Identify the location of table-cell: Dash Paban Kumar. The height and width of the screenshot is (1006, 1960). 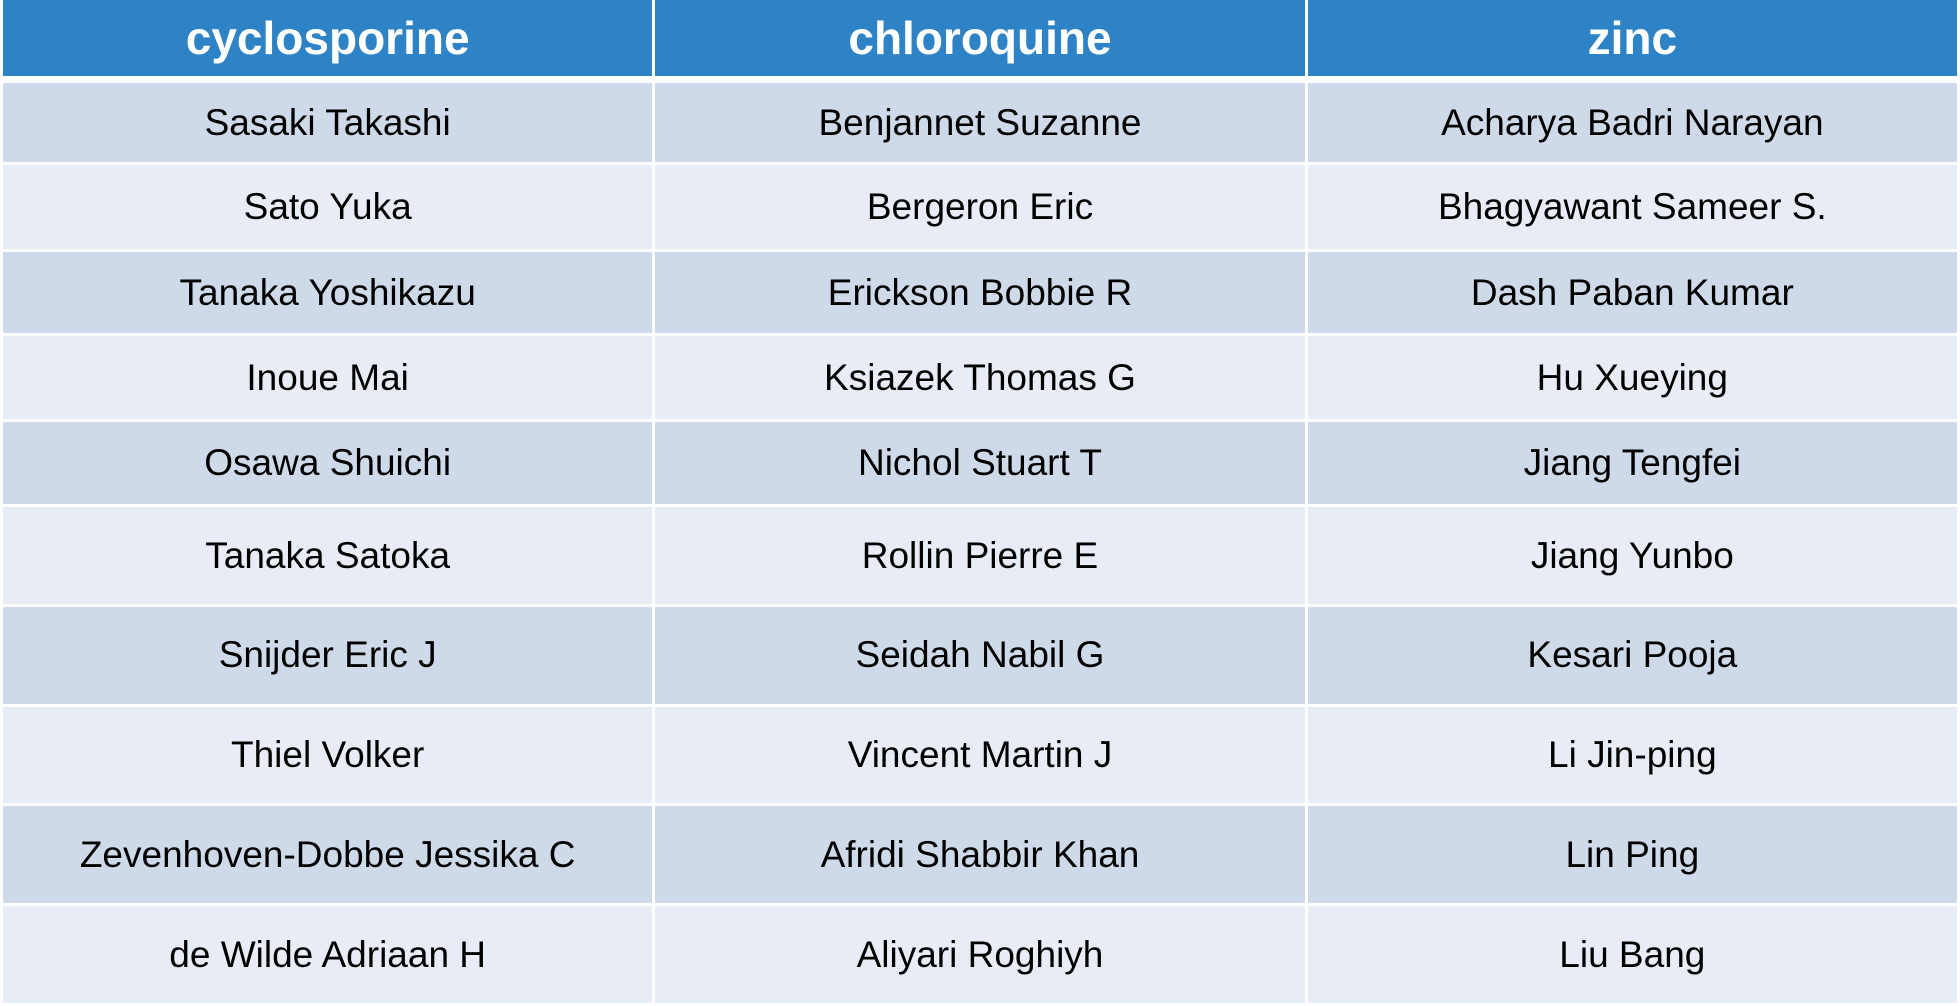
(1632, 292).